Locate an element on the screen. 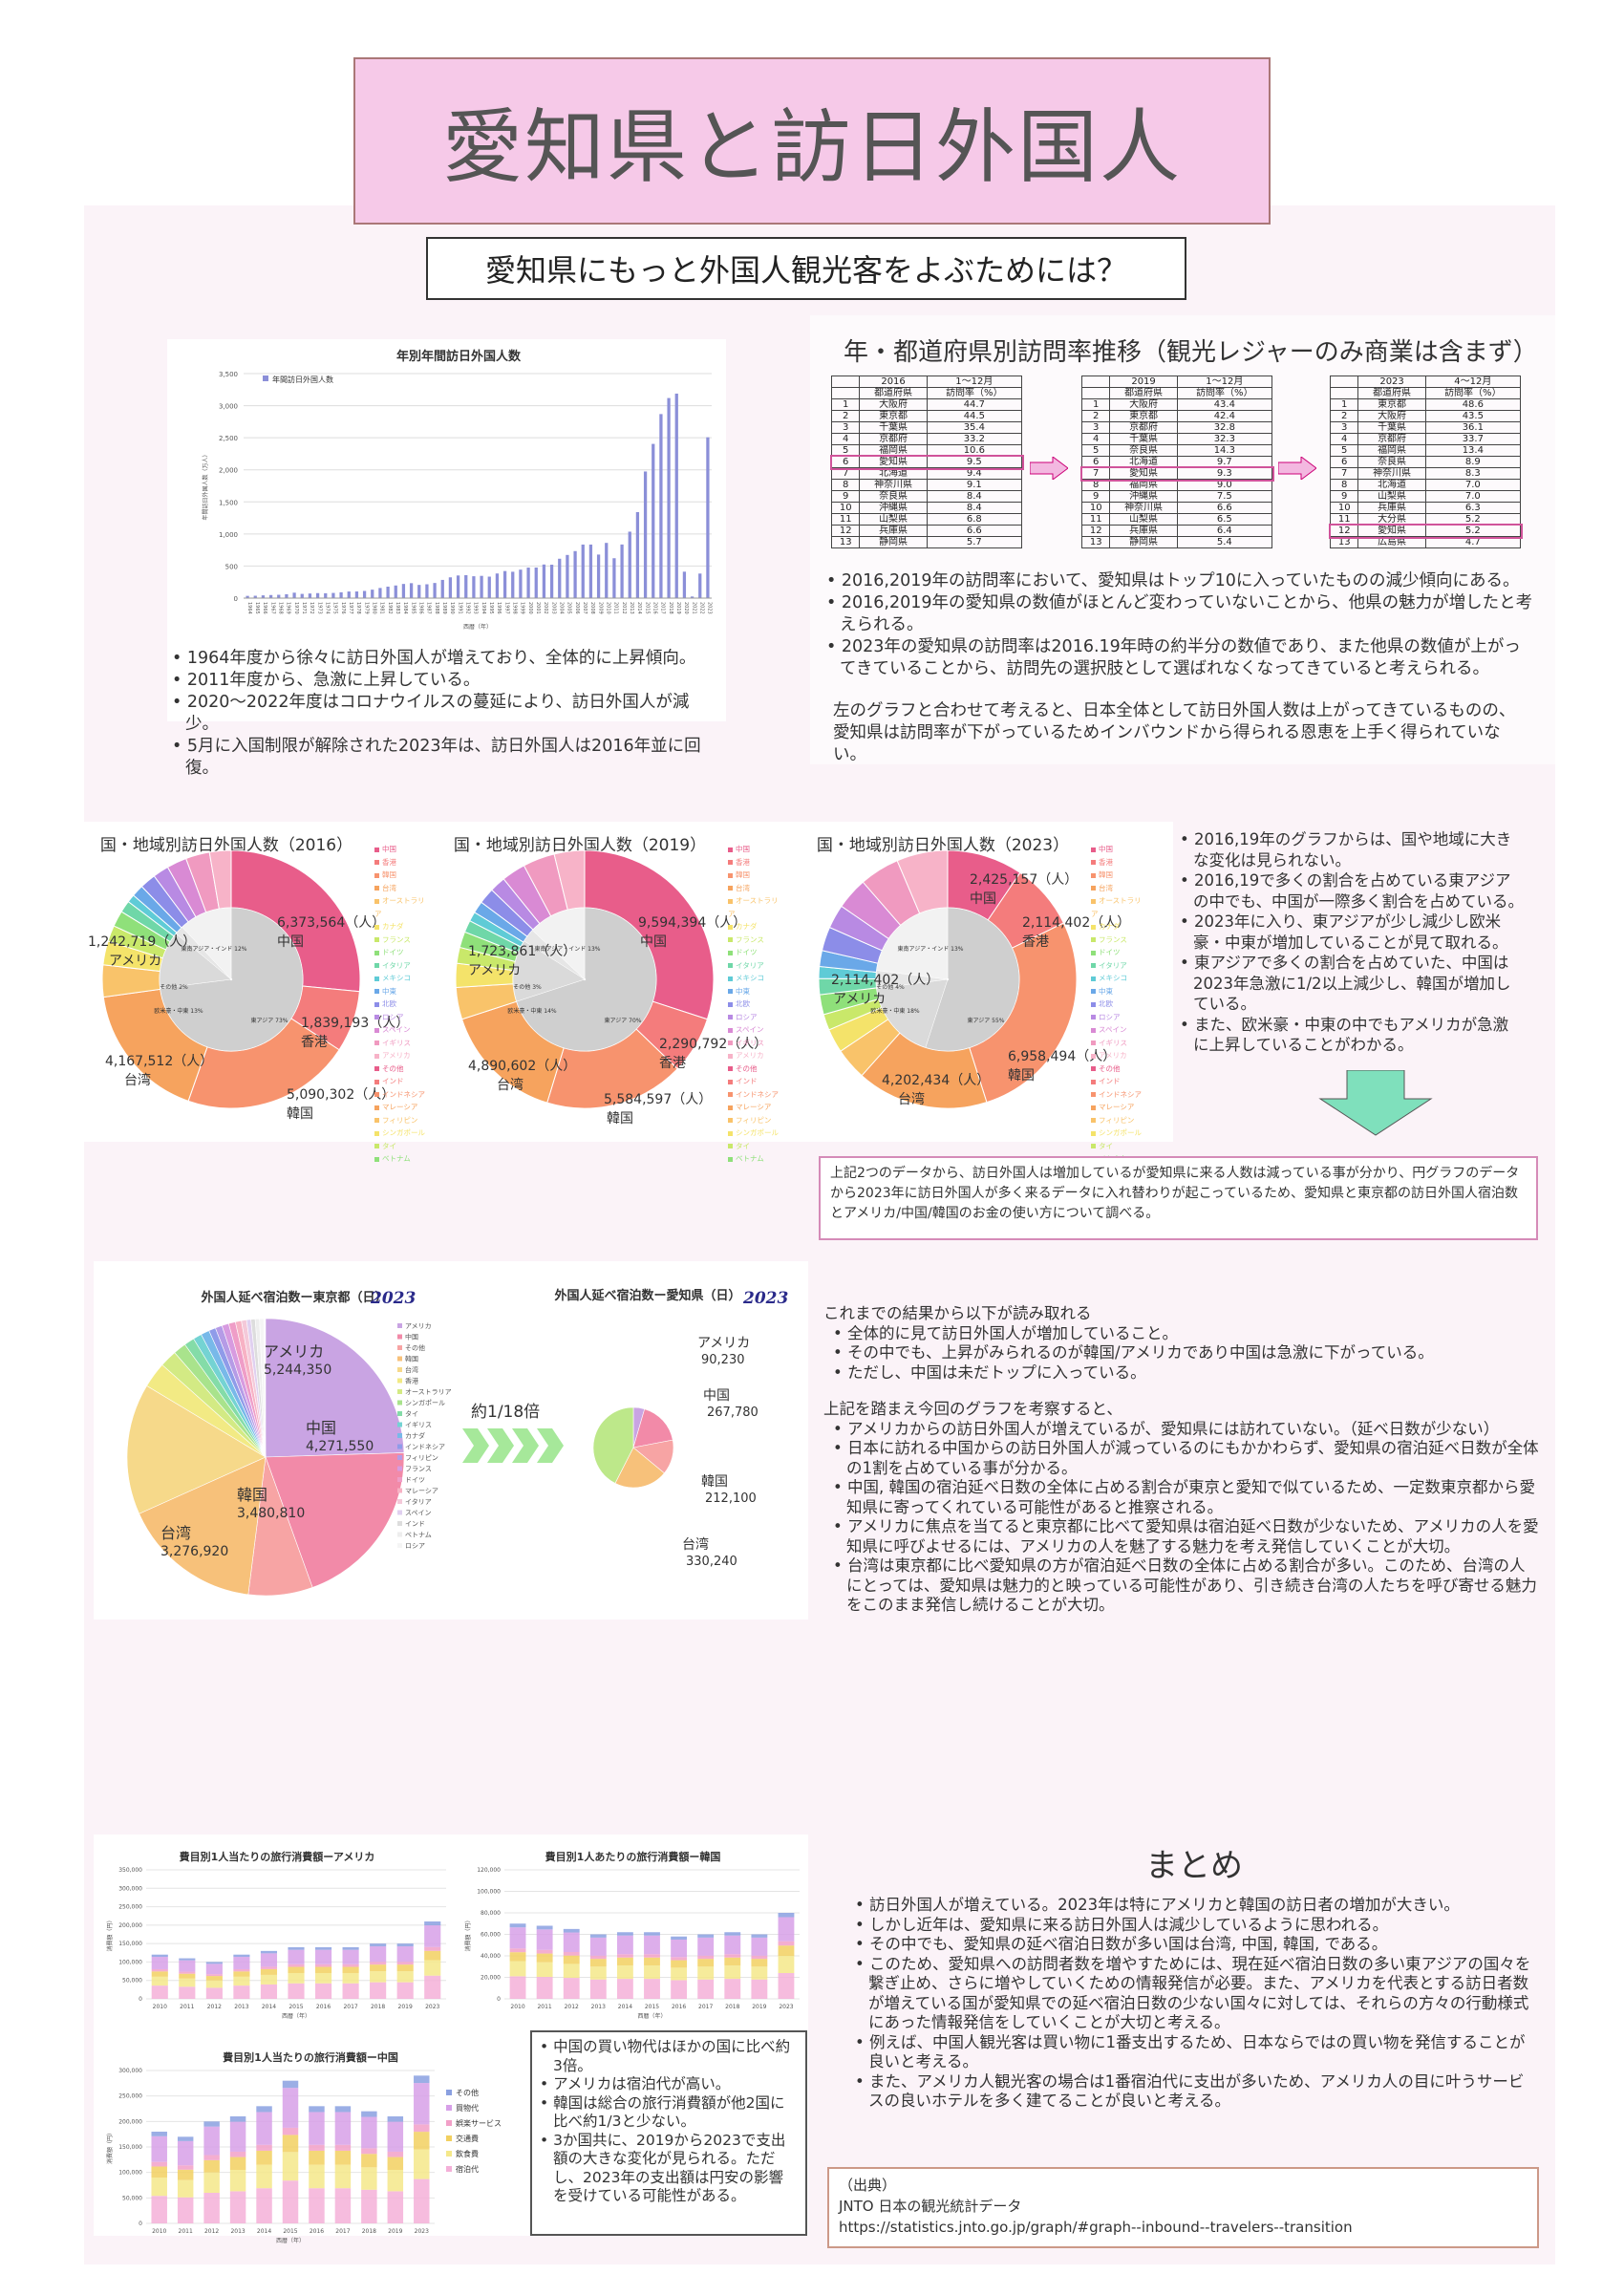 The height and width of the screenshot is (2296, 1624). table-row: 5 福岡県 10.6 is located at coordinates (927, 451).